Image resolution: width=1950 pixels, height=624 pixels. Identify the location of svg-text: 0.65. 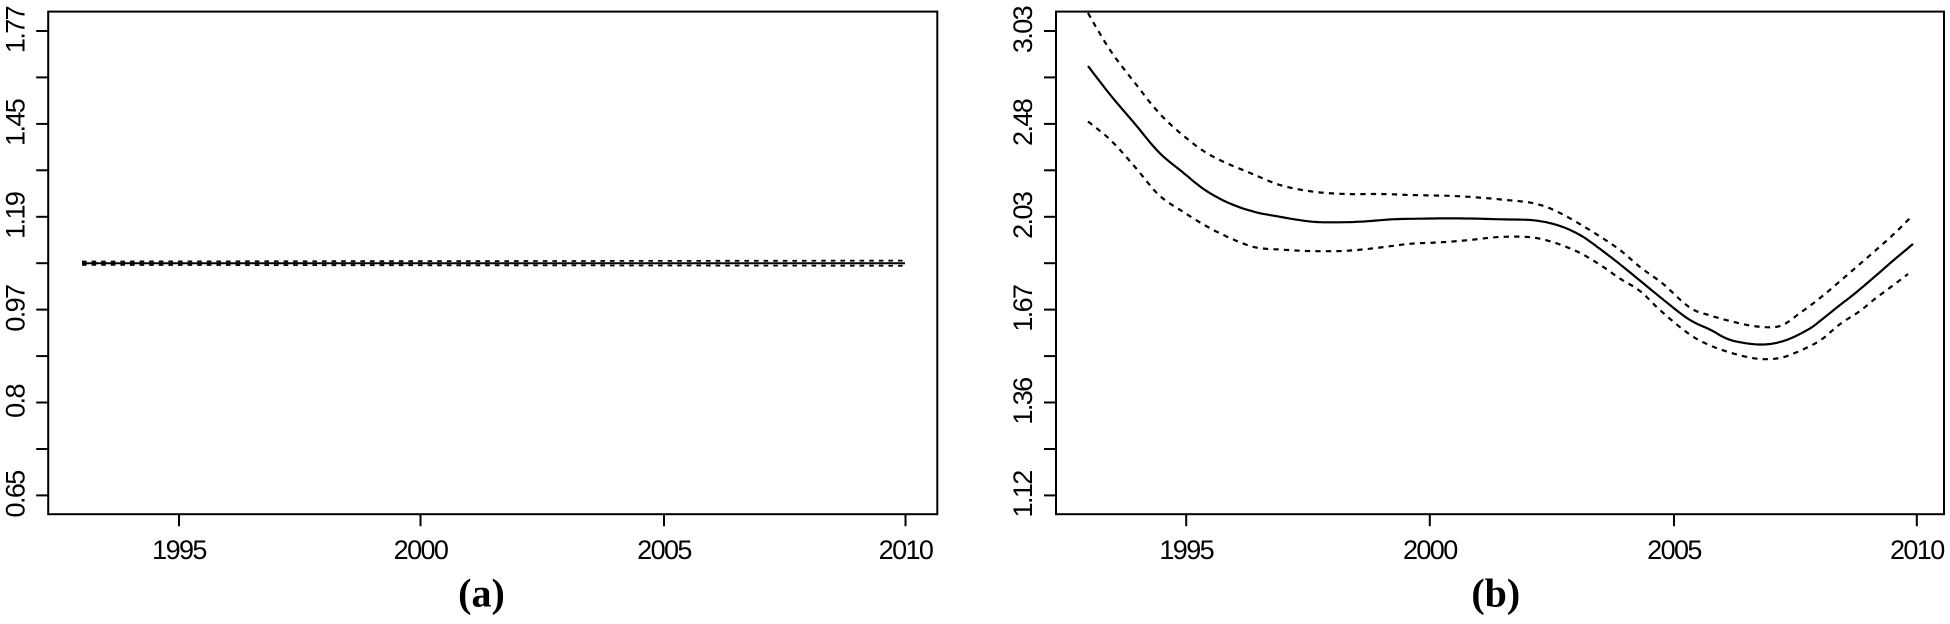
(15, 494).